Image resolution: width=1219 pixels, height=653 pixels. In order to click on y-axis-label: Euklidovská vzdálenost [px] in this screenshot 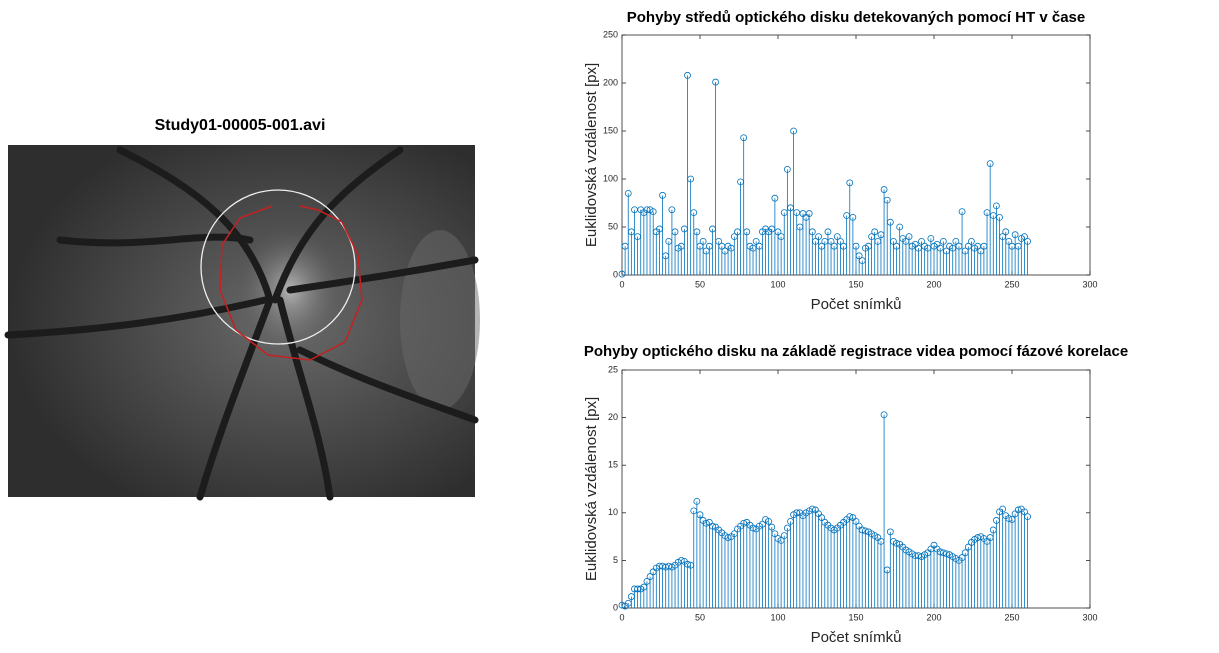, I will do `click(591, 155)`.